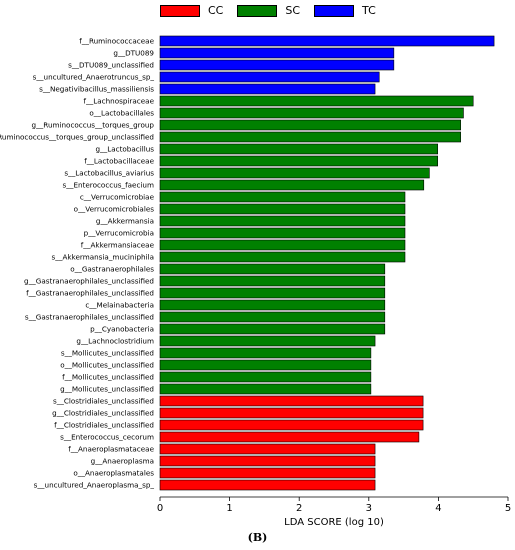 The image size is (515, 550). What do you see at coordinates (89, 281) in the screenshot?
I see `bar-label: g__Gastranaerophilales_unclassified` at bounding box center [89, 281].